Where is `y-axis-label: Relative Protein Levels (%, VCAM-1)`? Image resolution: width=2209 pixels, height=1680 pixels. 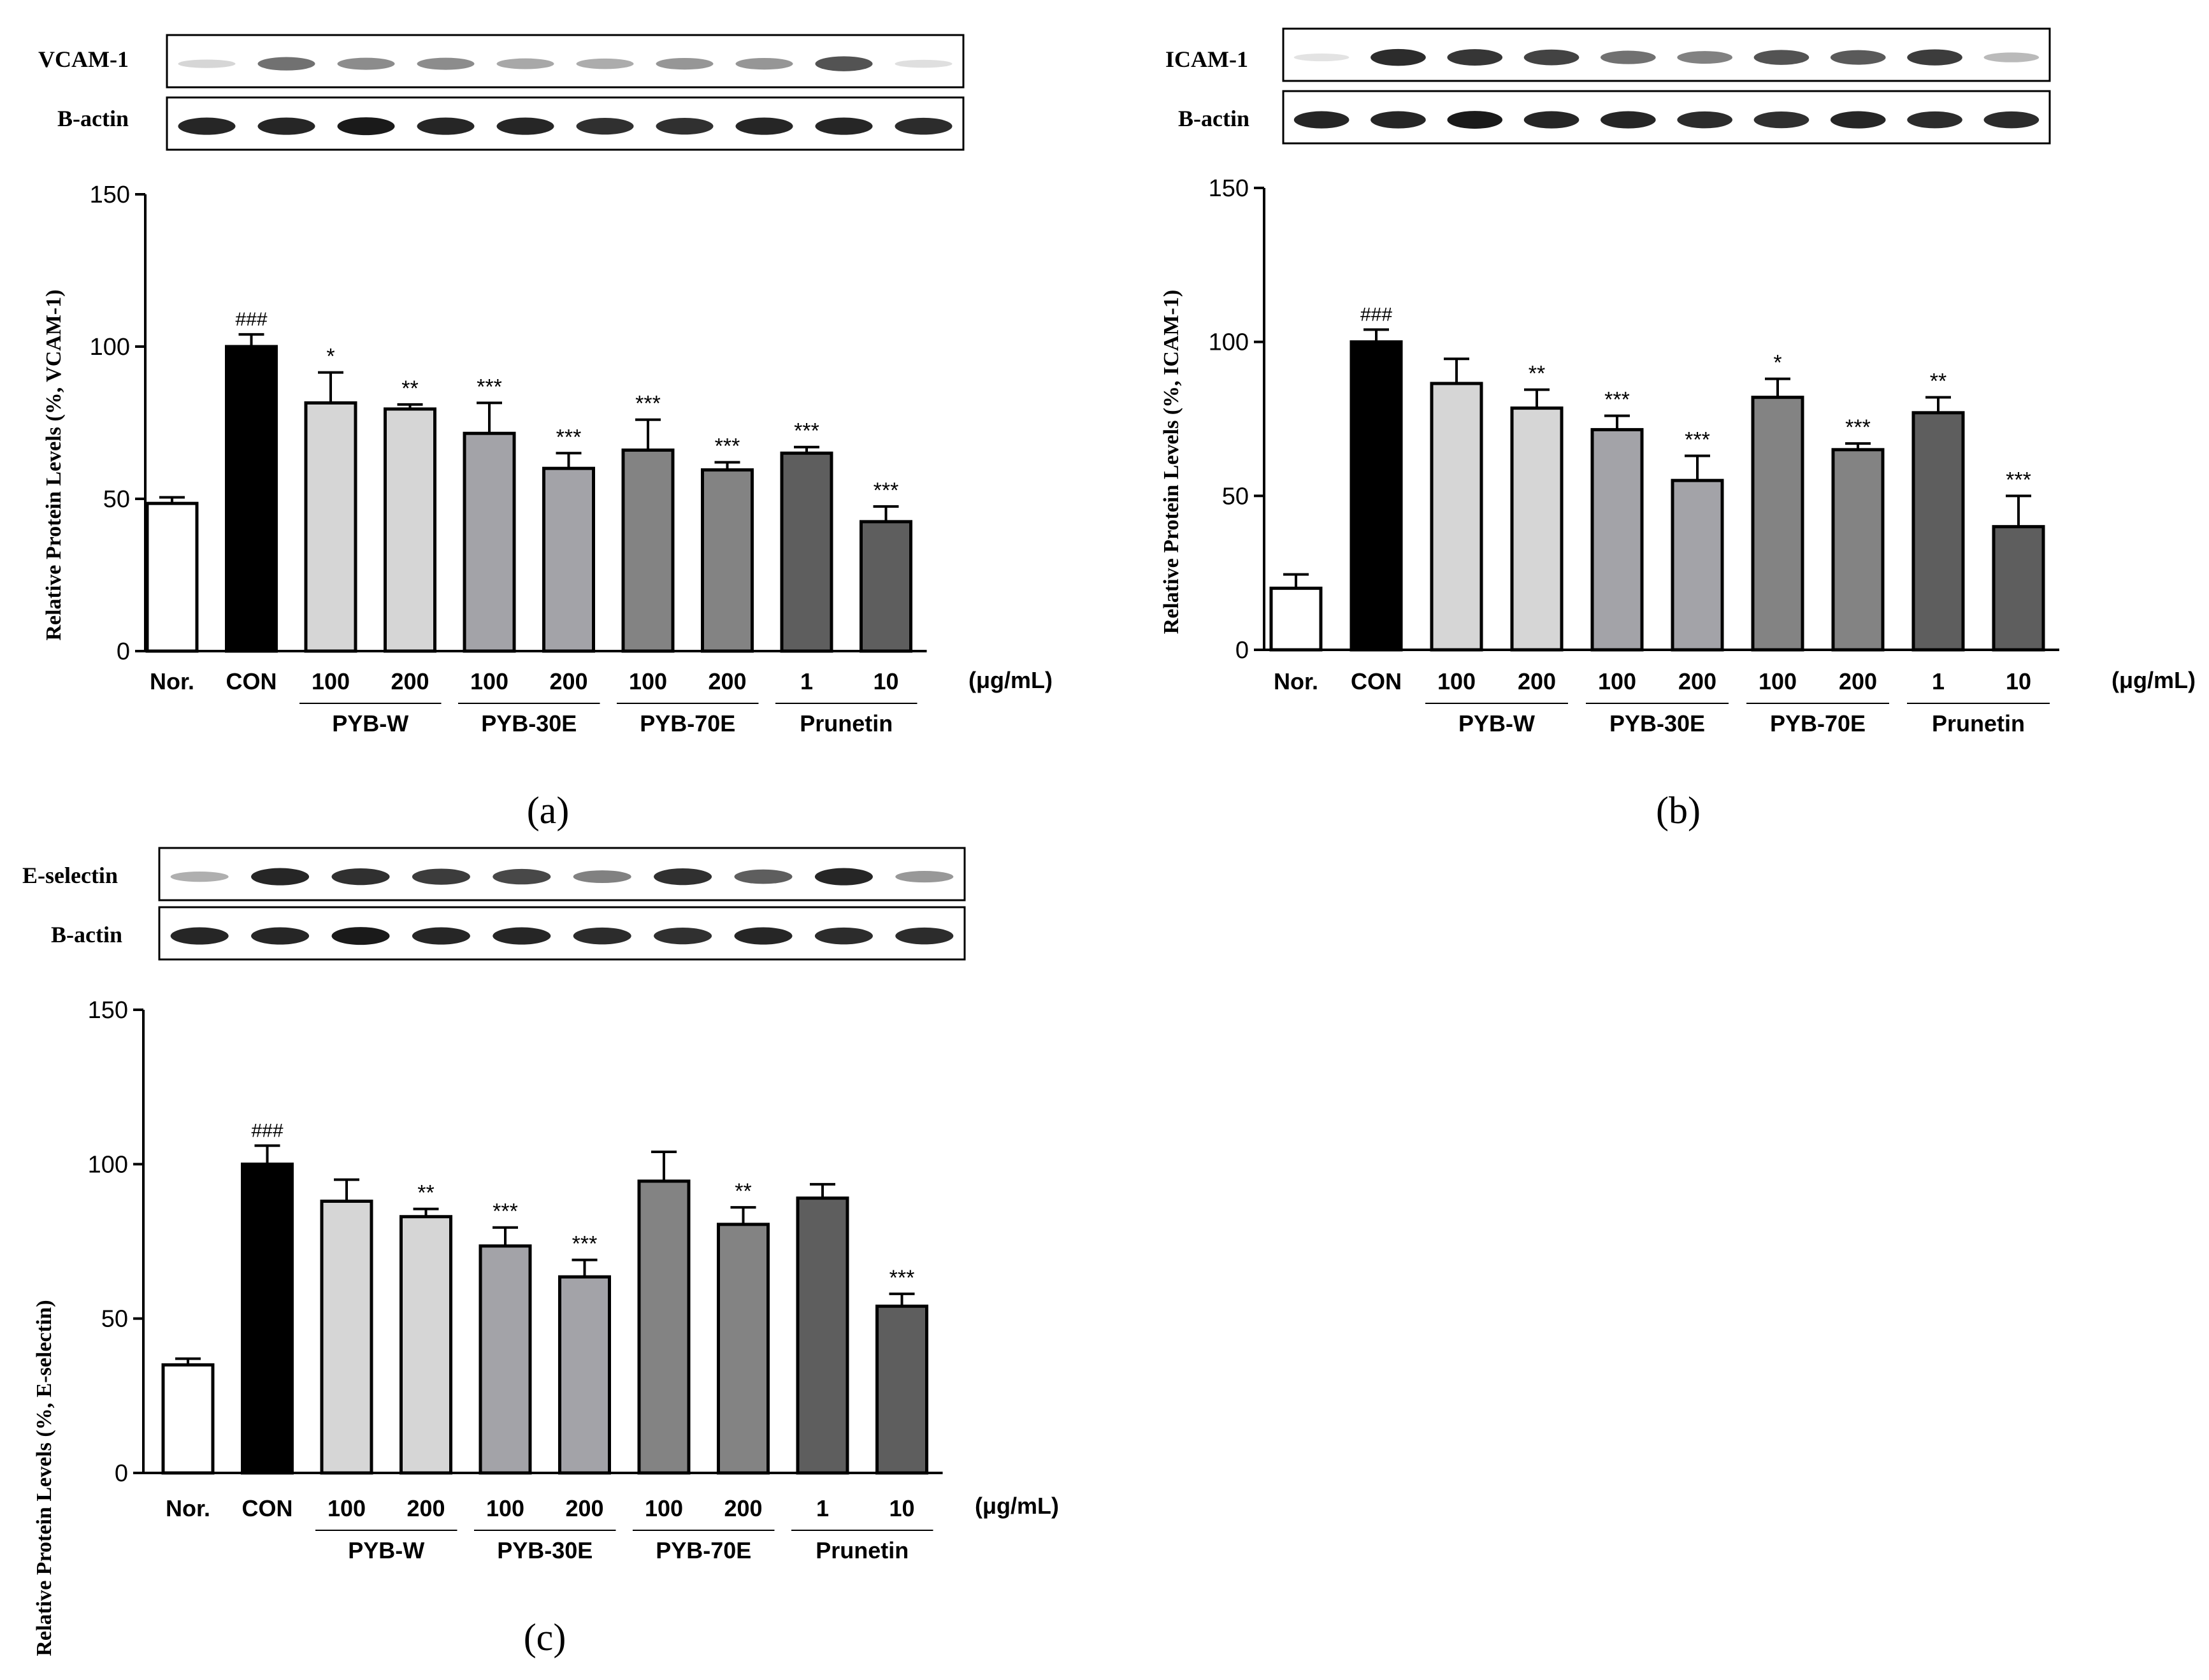 y-axis-label: Relative Protein Levels (%, VCAM-1) is located at coordinates (54, 464).